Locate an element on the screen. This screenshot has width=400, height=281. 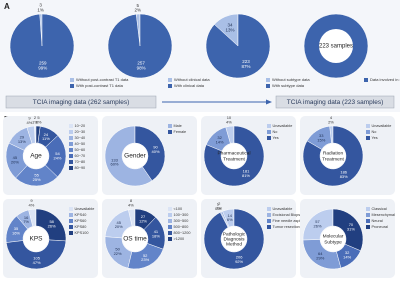
percent-label: 31% is located at coordinates (351, 228).